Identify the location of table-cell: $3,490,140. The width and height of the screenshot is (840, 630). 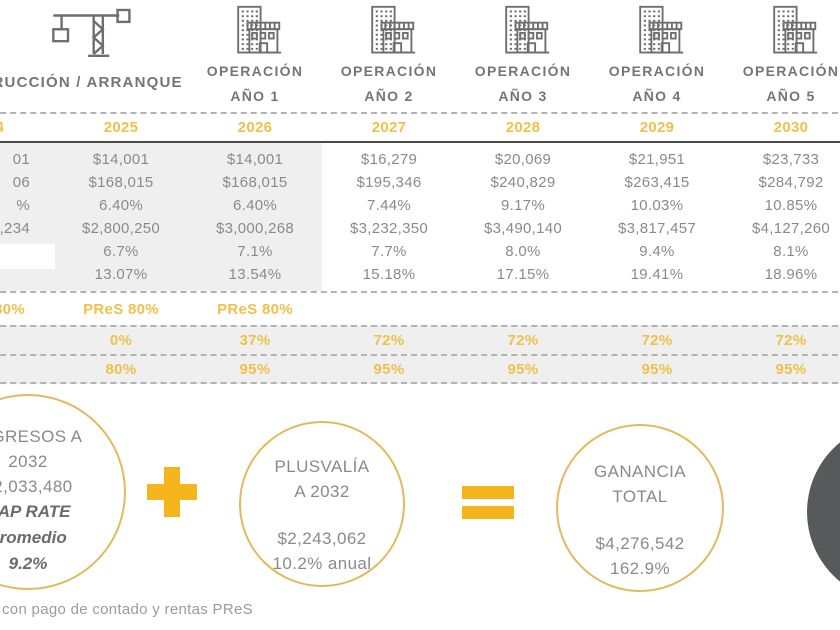
(523, 228).